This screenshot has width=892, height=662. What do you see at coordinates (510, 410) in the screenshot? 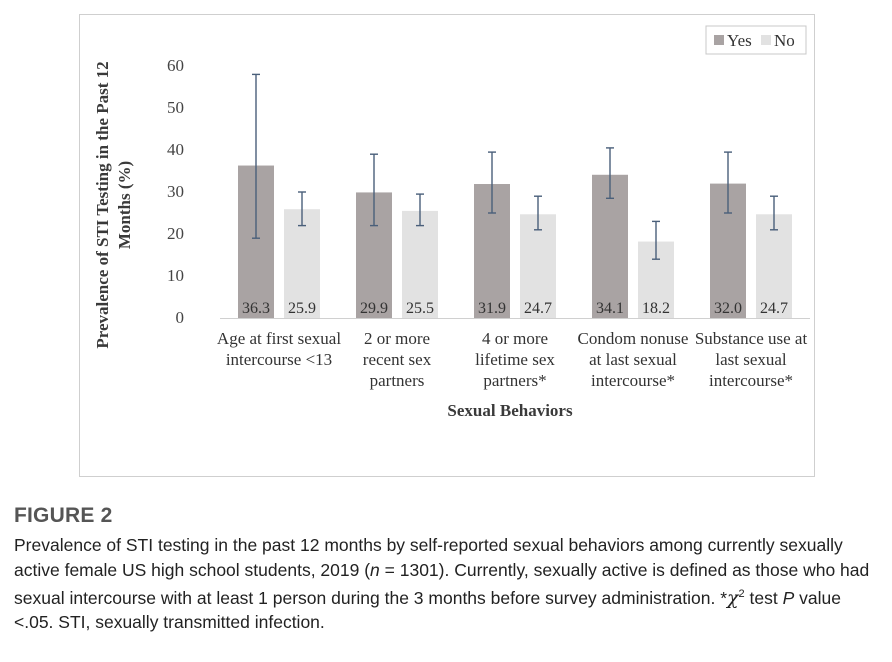
I see `x-axis-title: Sexual Behaviors` at bounding box center [510, 410].